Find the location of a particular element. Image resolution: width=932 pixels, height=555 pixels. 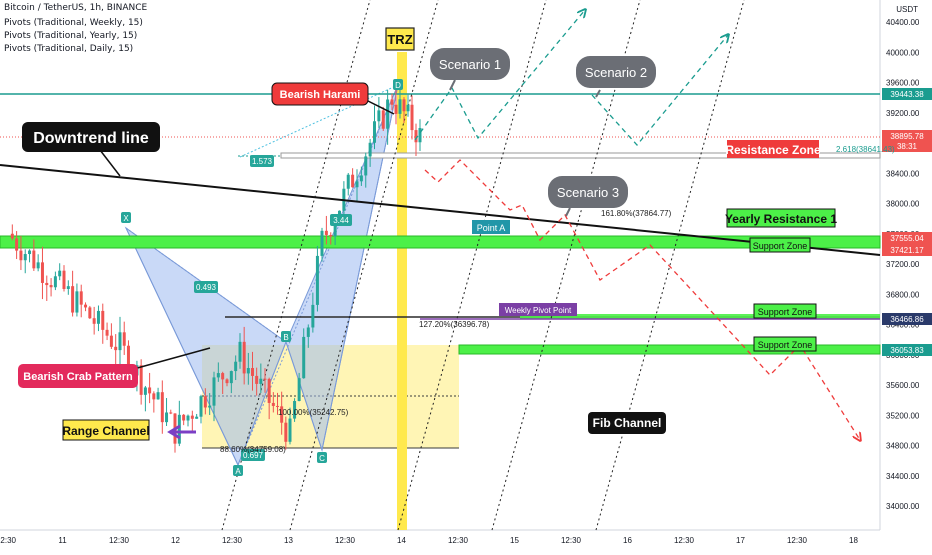

ratio-0493: 0.493 is located at coordinates (206, 287).